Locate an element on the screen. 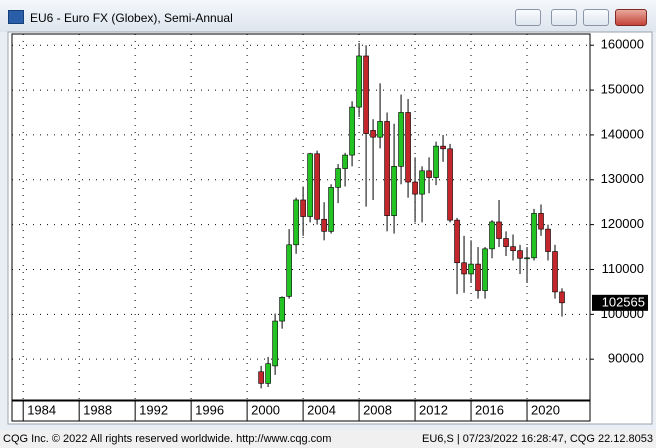 The image size is (656, 448). last-price-box is located at coordinates (620, 302).